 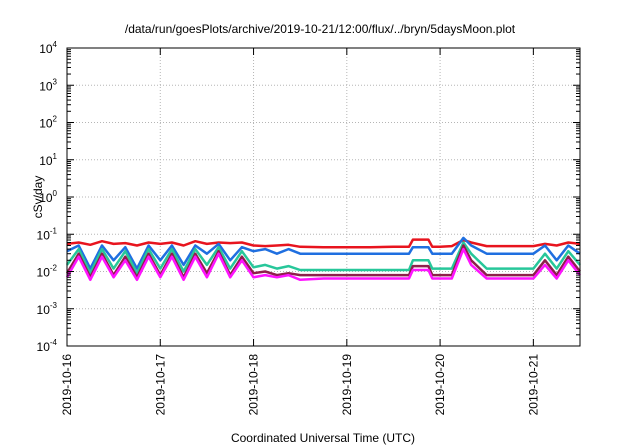 What do you see at coordinates (47, 272) in the screenshot?
I see `y-tick-label: 10⁻²` at bounding box center [47, 272].